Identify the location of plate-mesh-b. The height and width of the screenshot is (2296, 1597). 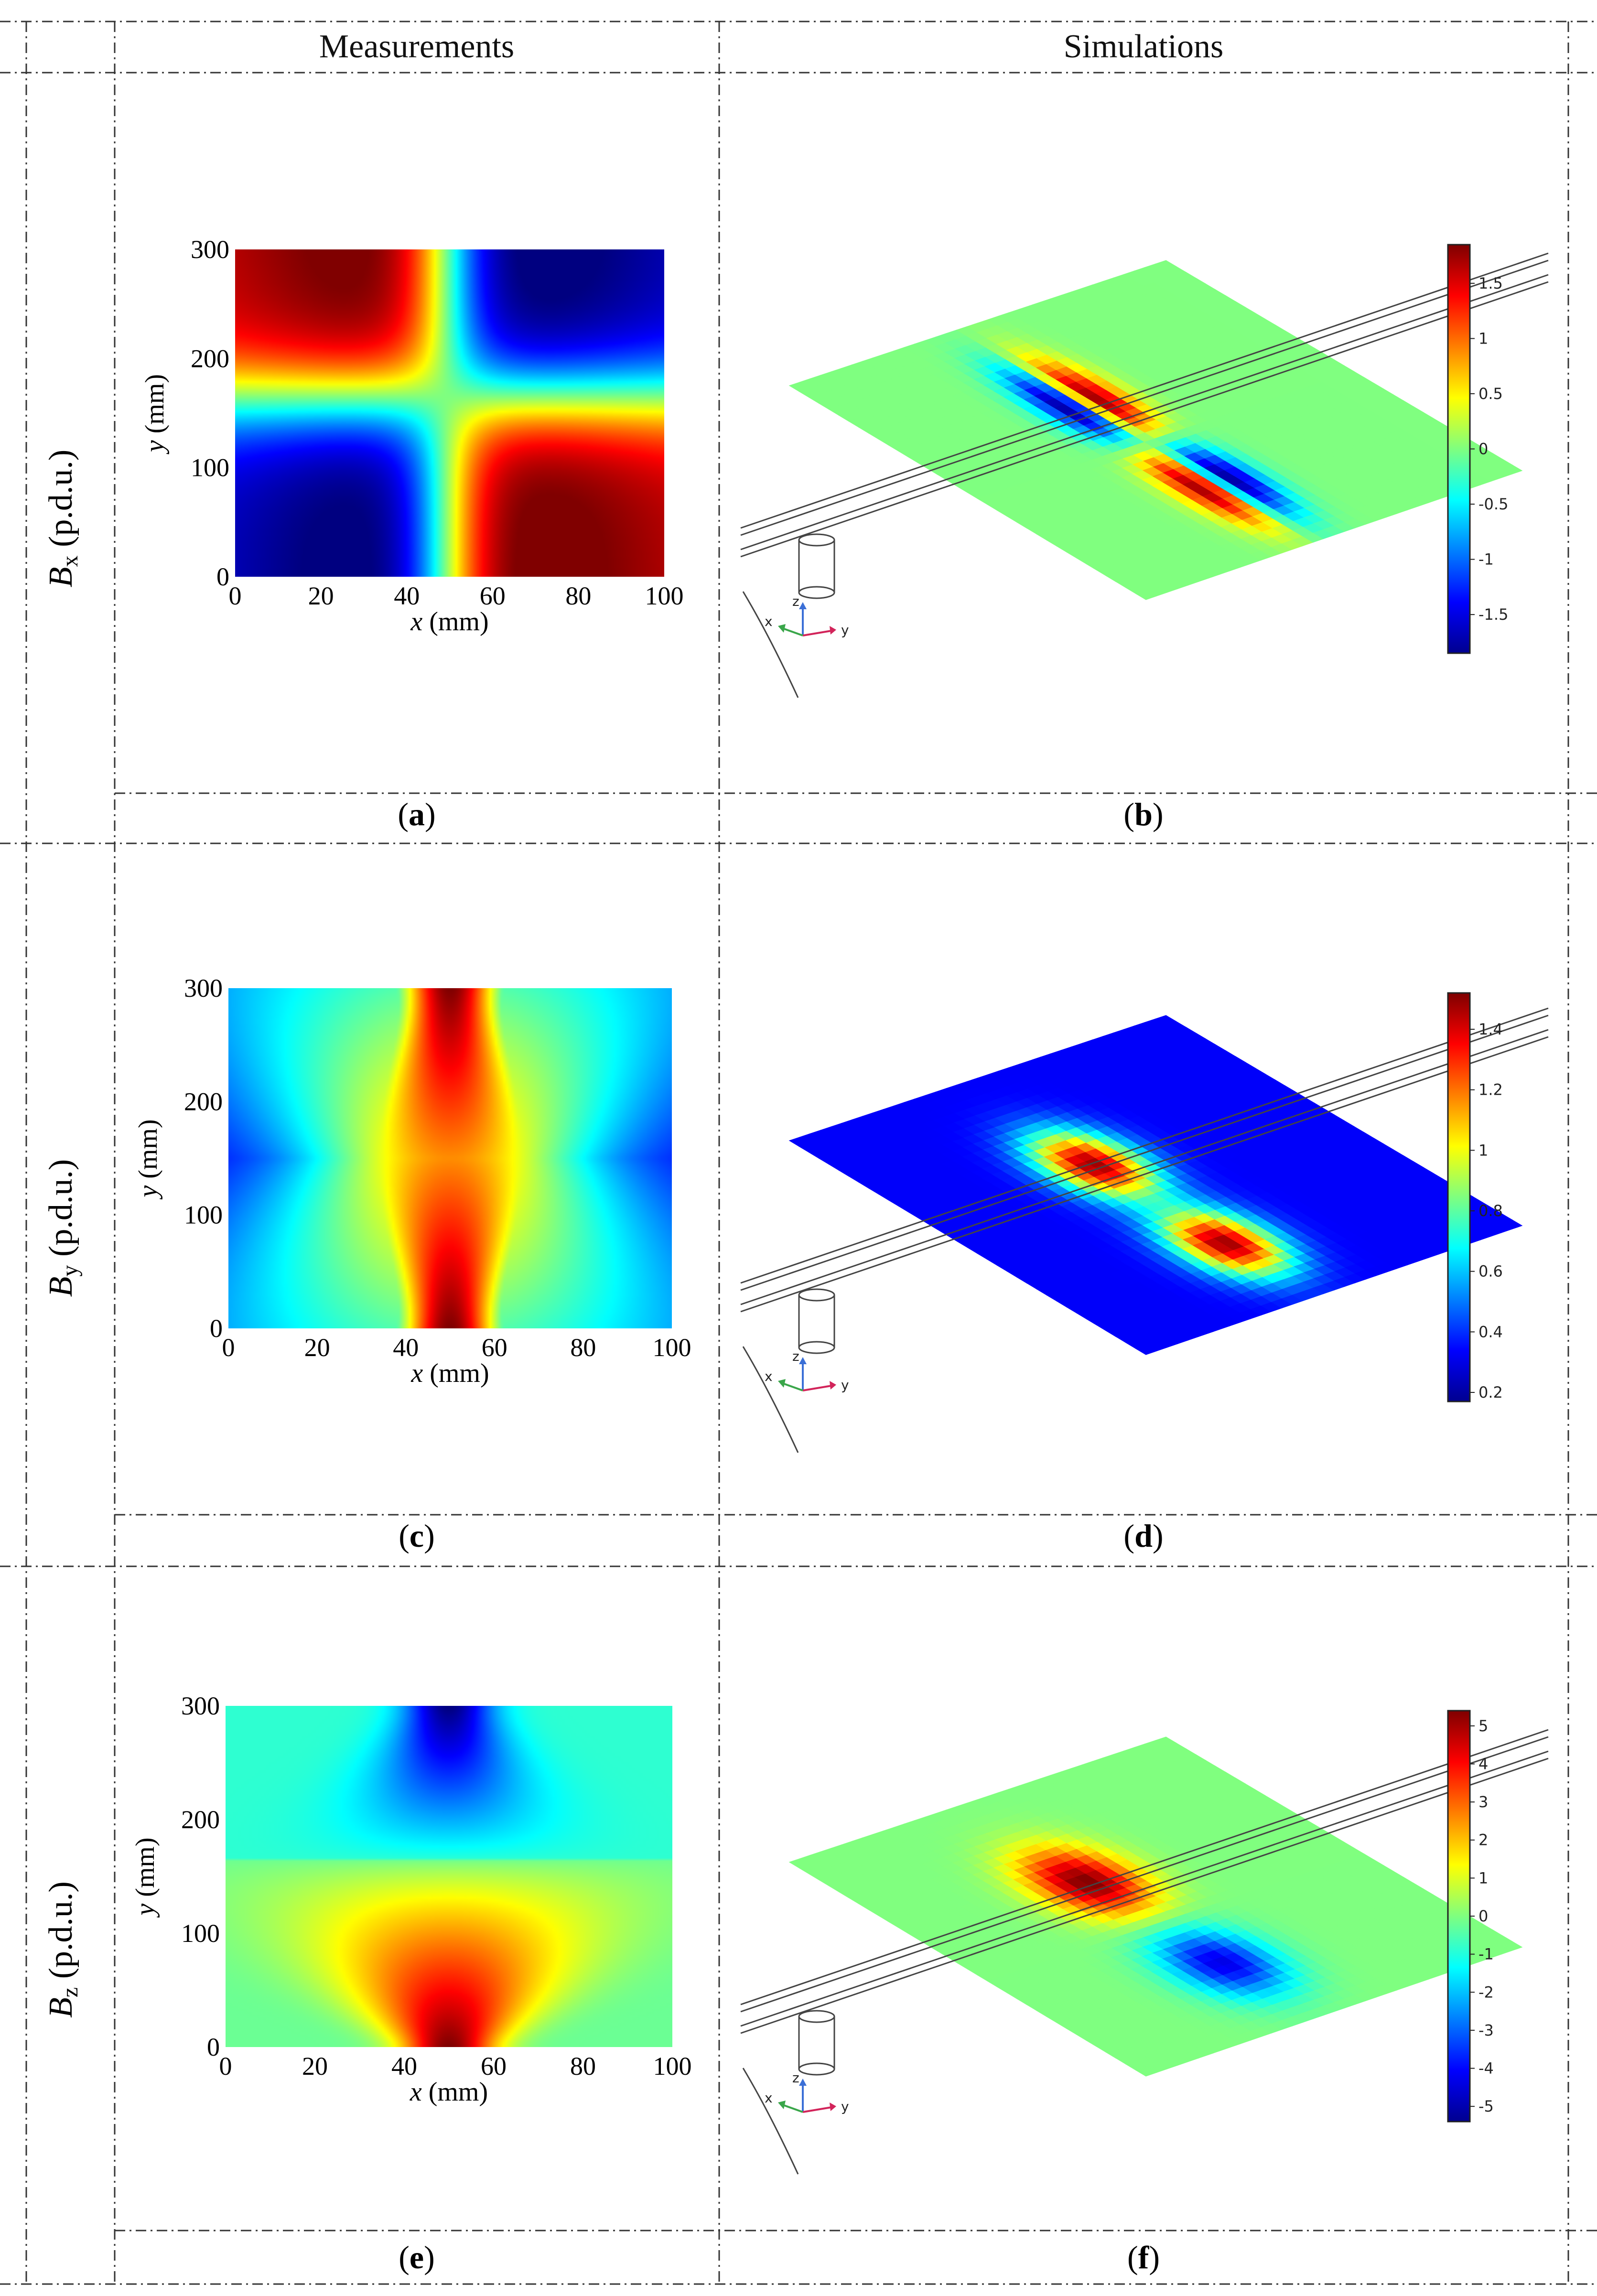
(1155, 430).